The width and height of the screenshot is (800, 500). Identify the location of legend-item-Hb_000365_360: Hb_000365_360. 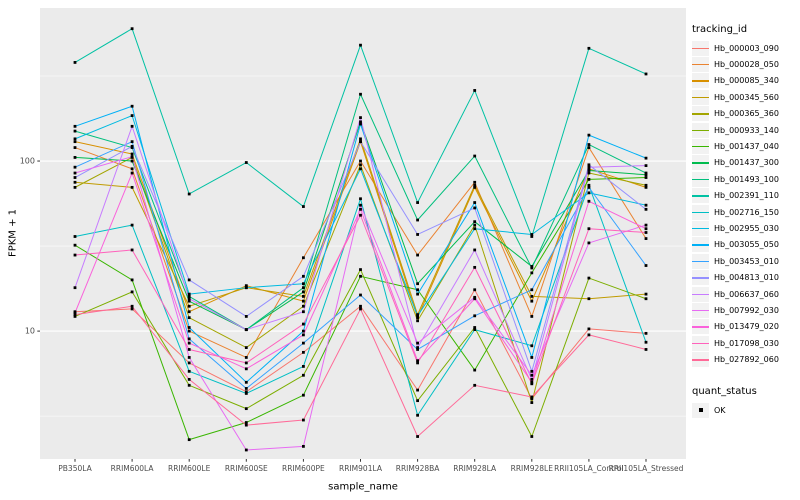
(745, 114).